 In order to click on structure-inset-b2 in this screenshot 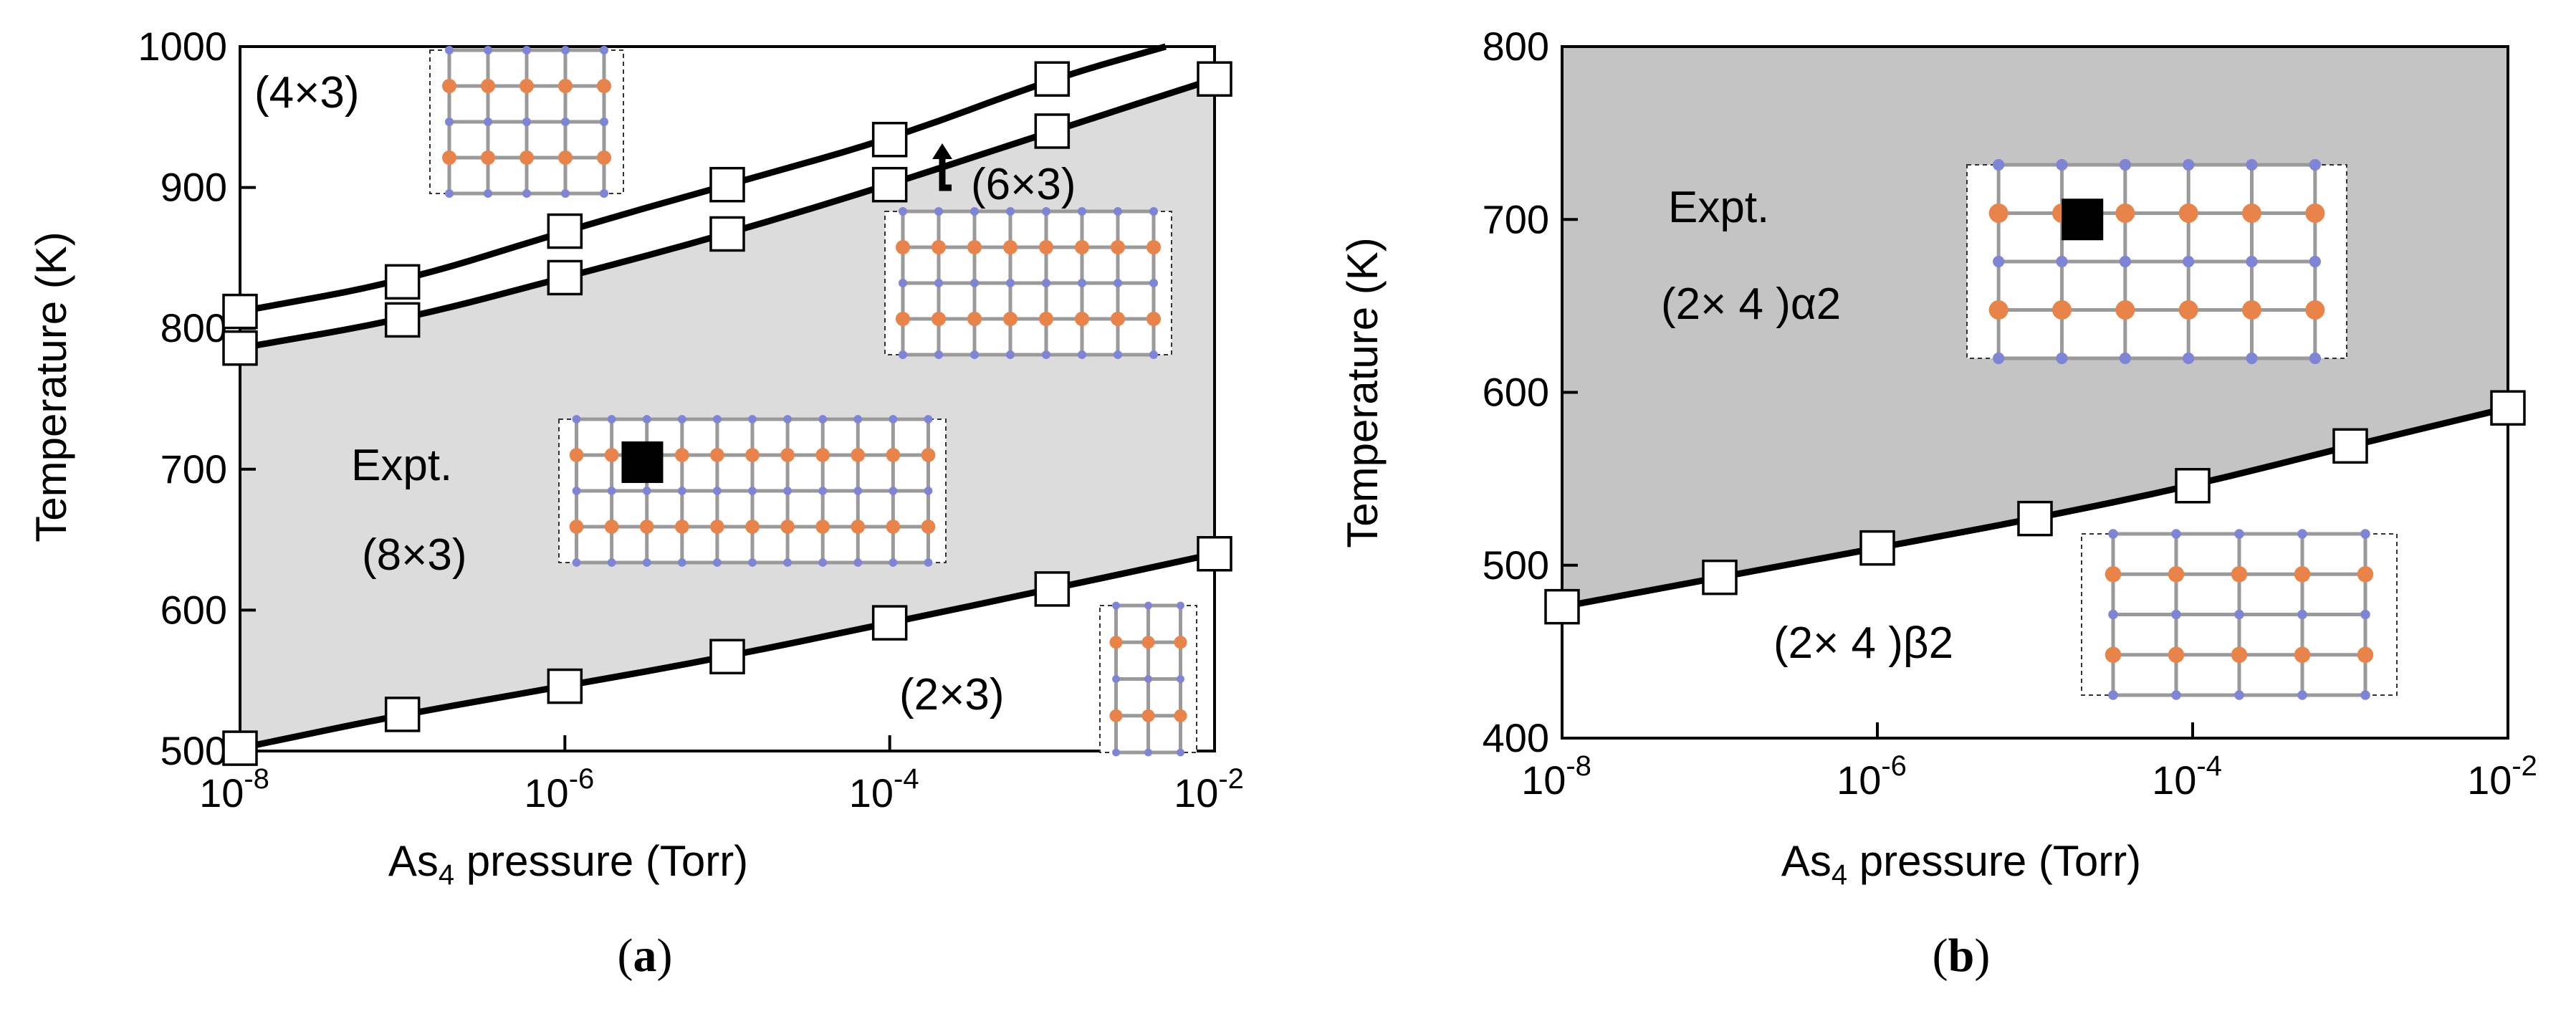, I will do `click(2239, 614)`.